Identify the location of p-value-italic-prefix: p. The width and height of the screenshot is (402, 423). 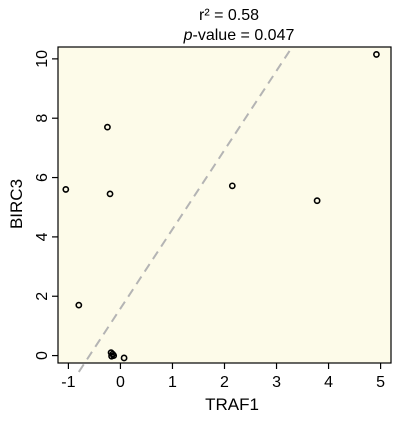
(188, 35).